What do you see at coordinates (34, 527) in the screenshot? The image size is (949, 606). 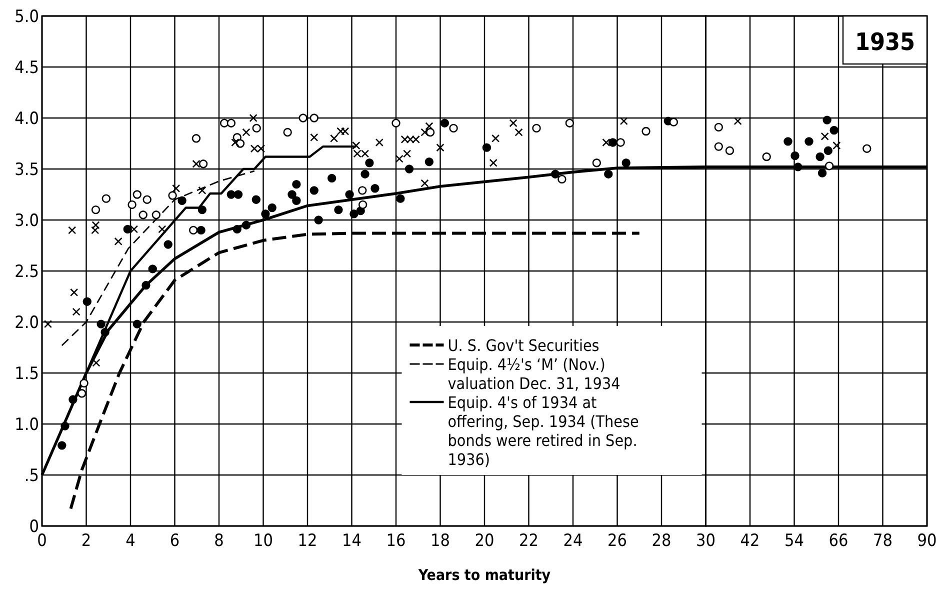 I see `y-tick-label: 0` at bounding box center [34, 527].